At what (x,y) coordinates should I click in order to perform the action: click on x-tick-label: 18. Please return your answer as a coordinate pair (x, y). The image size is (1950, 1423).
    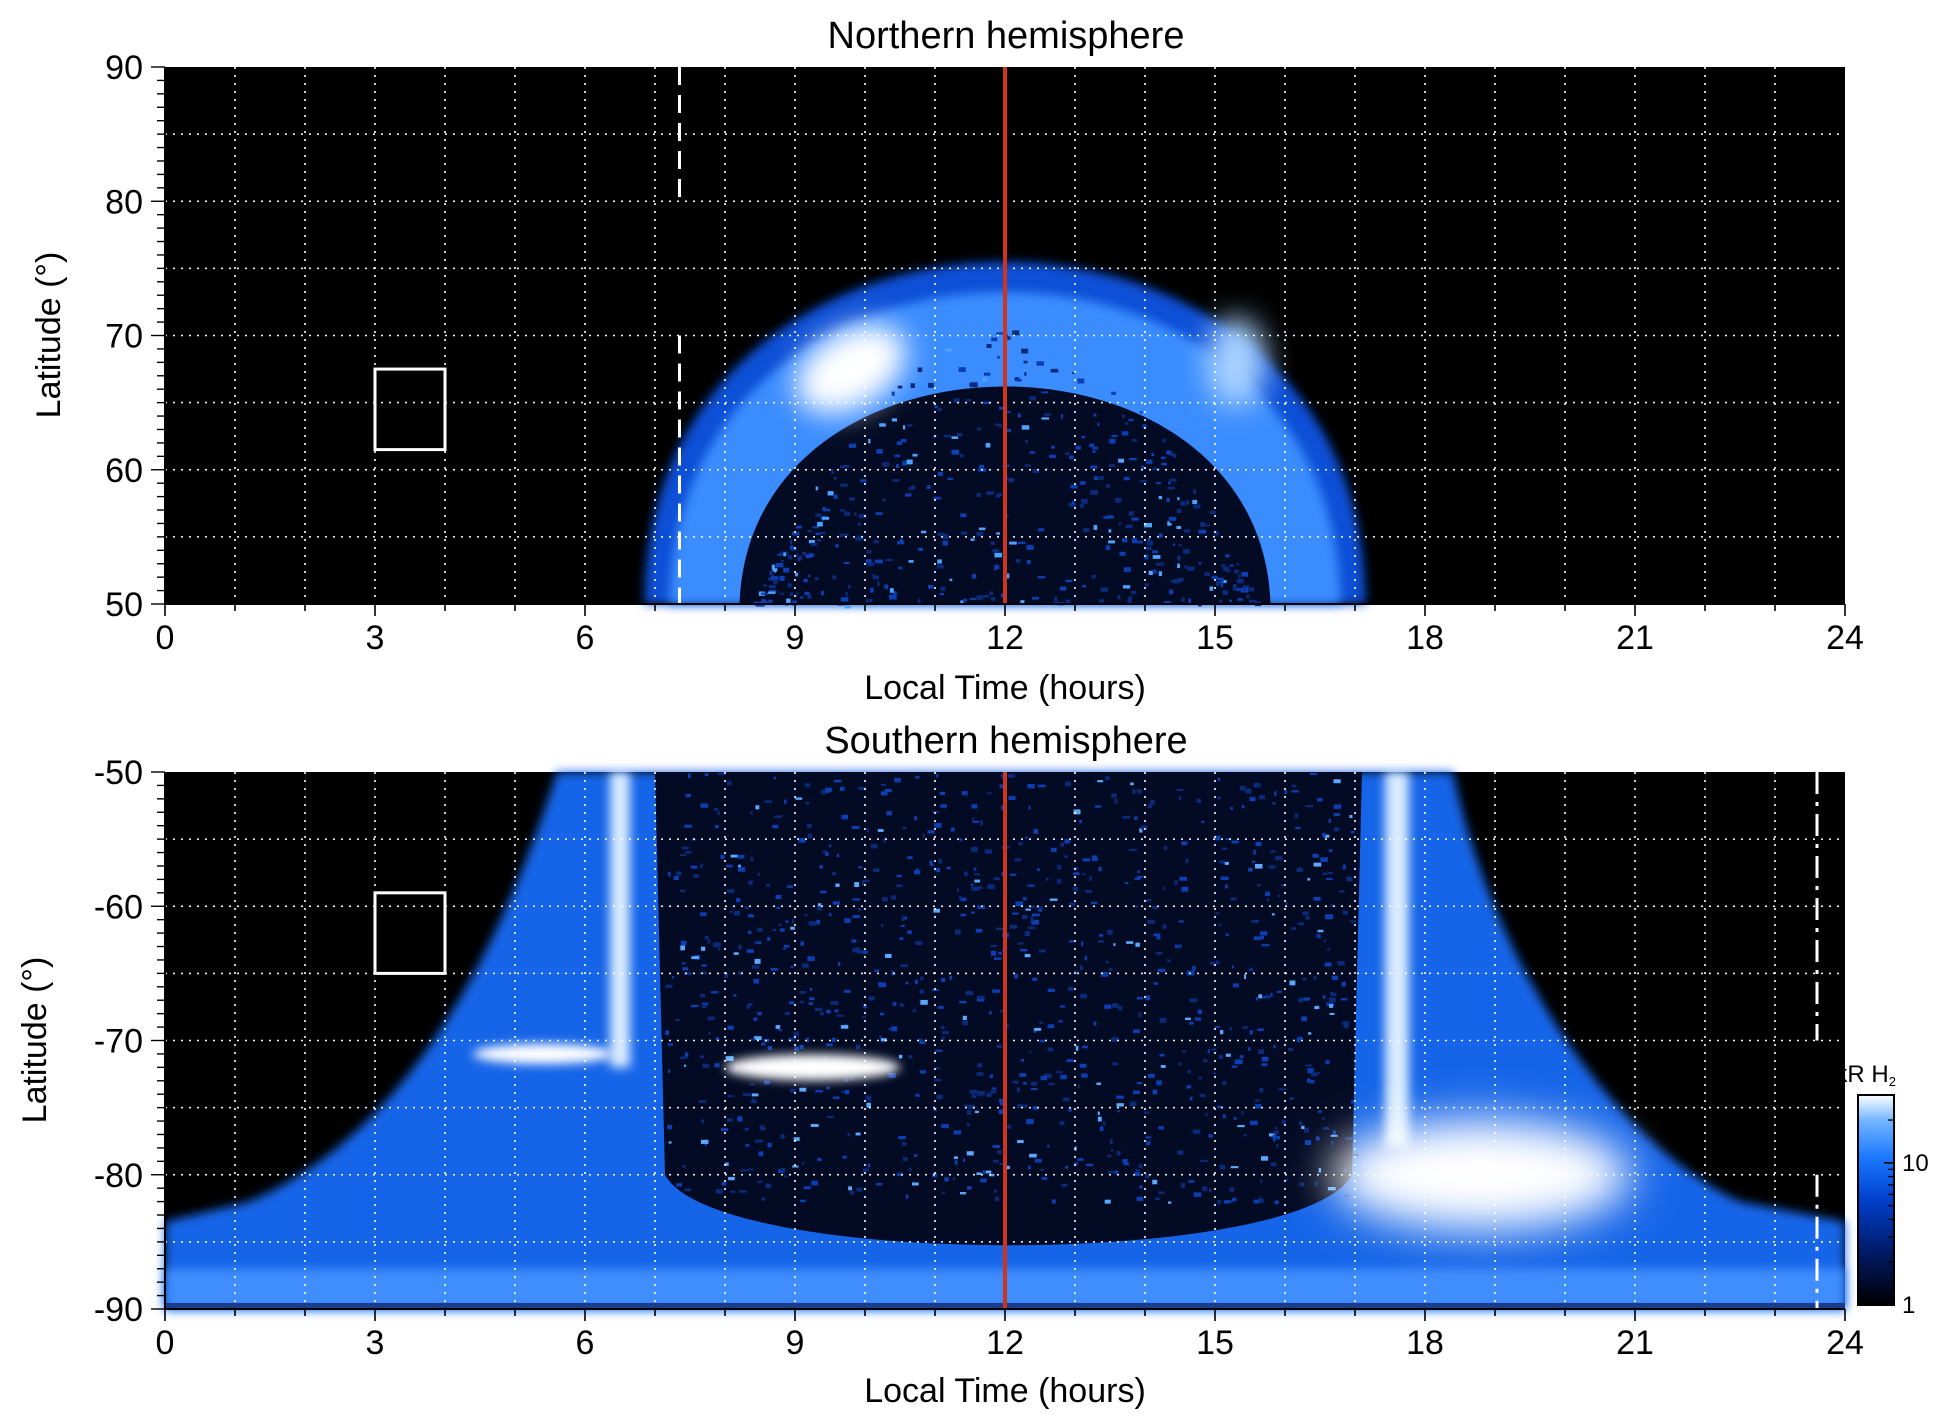
    Looking at the image, I should click on (1425, 1343).